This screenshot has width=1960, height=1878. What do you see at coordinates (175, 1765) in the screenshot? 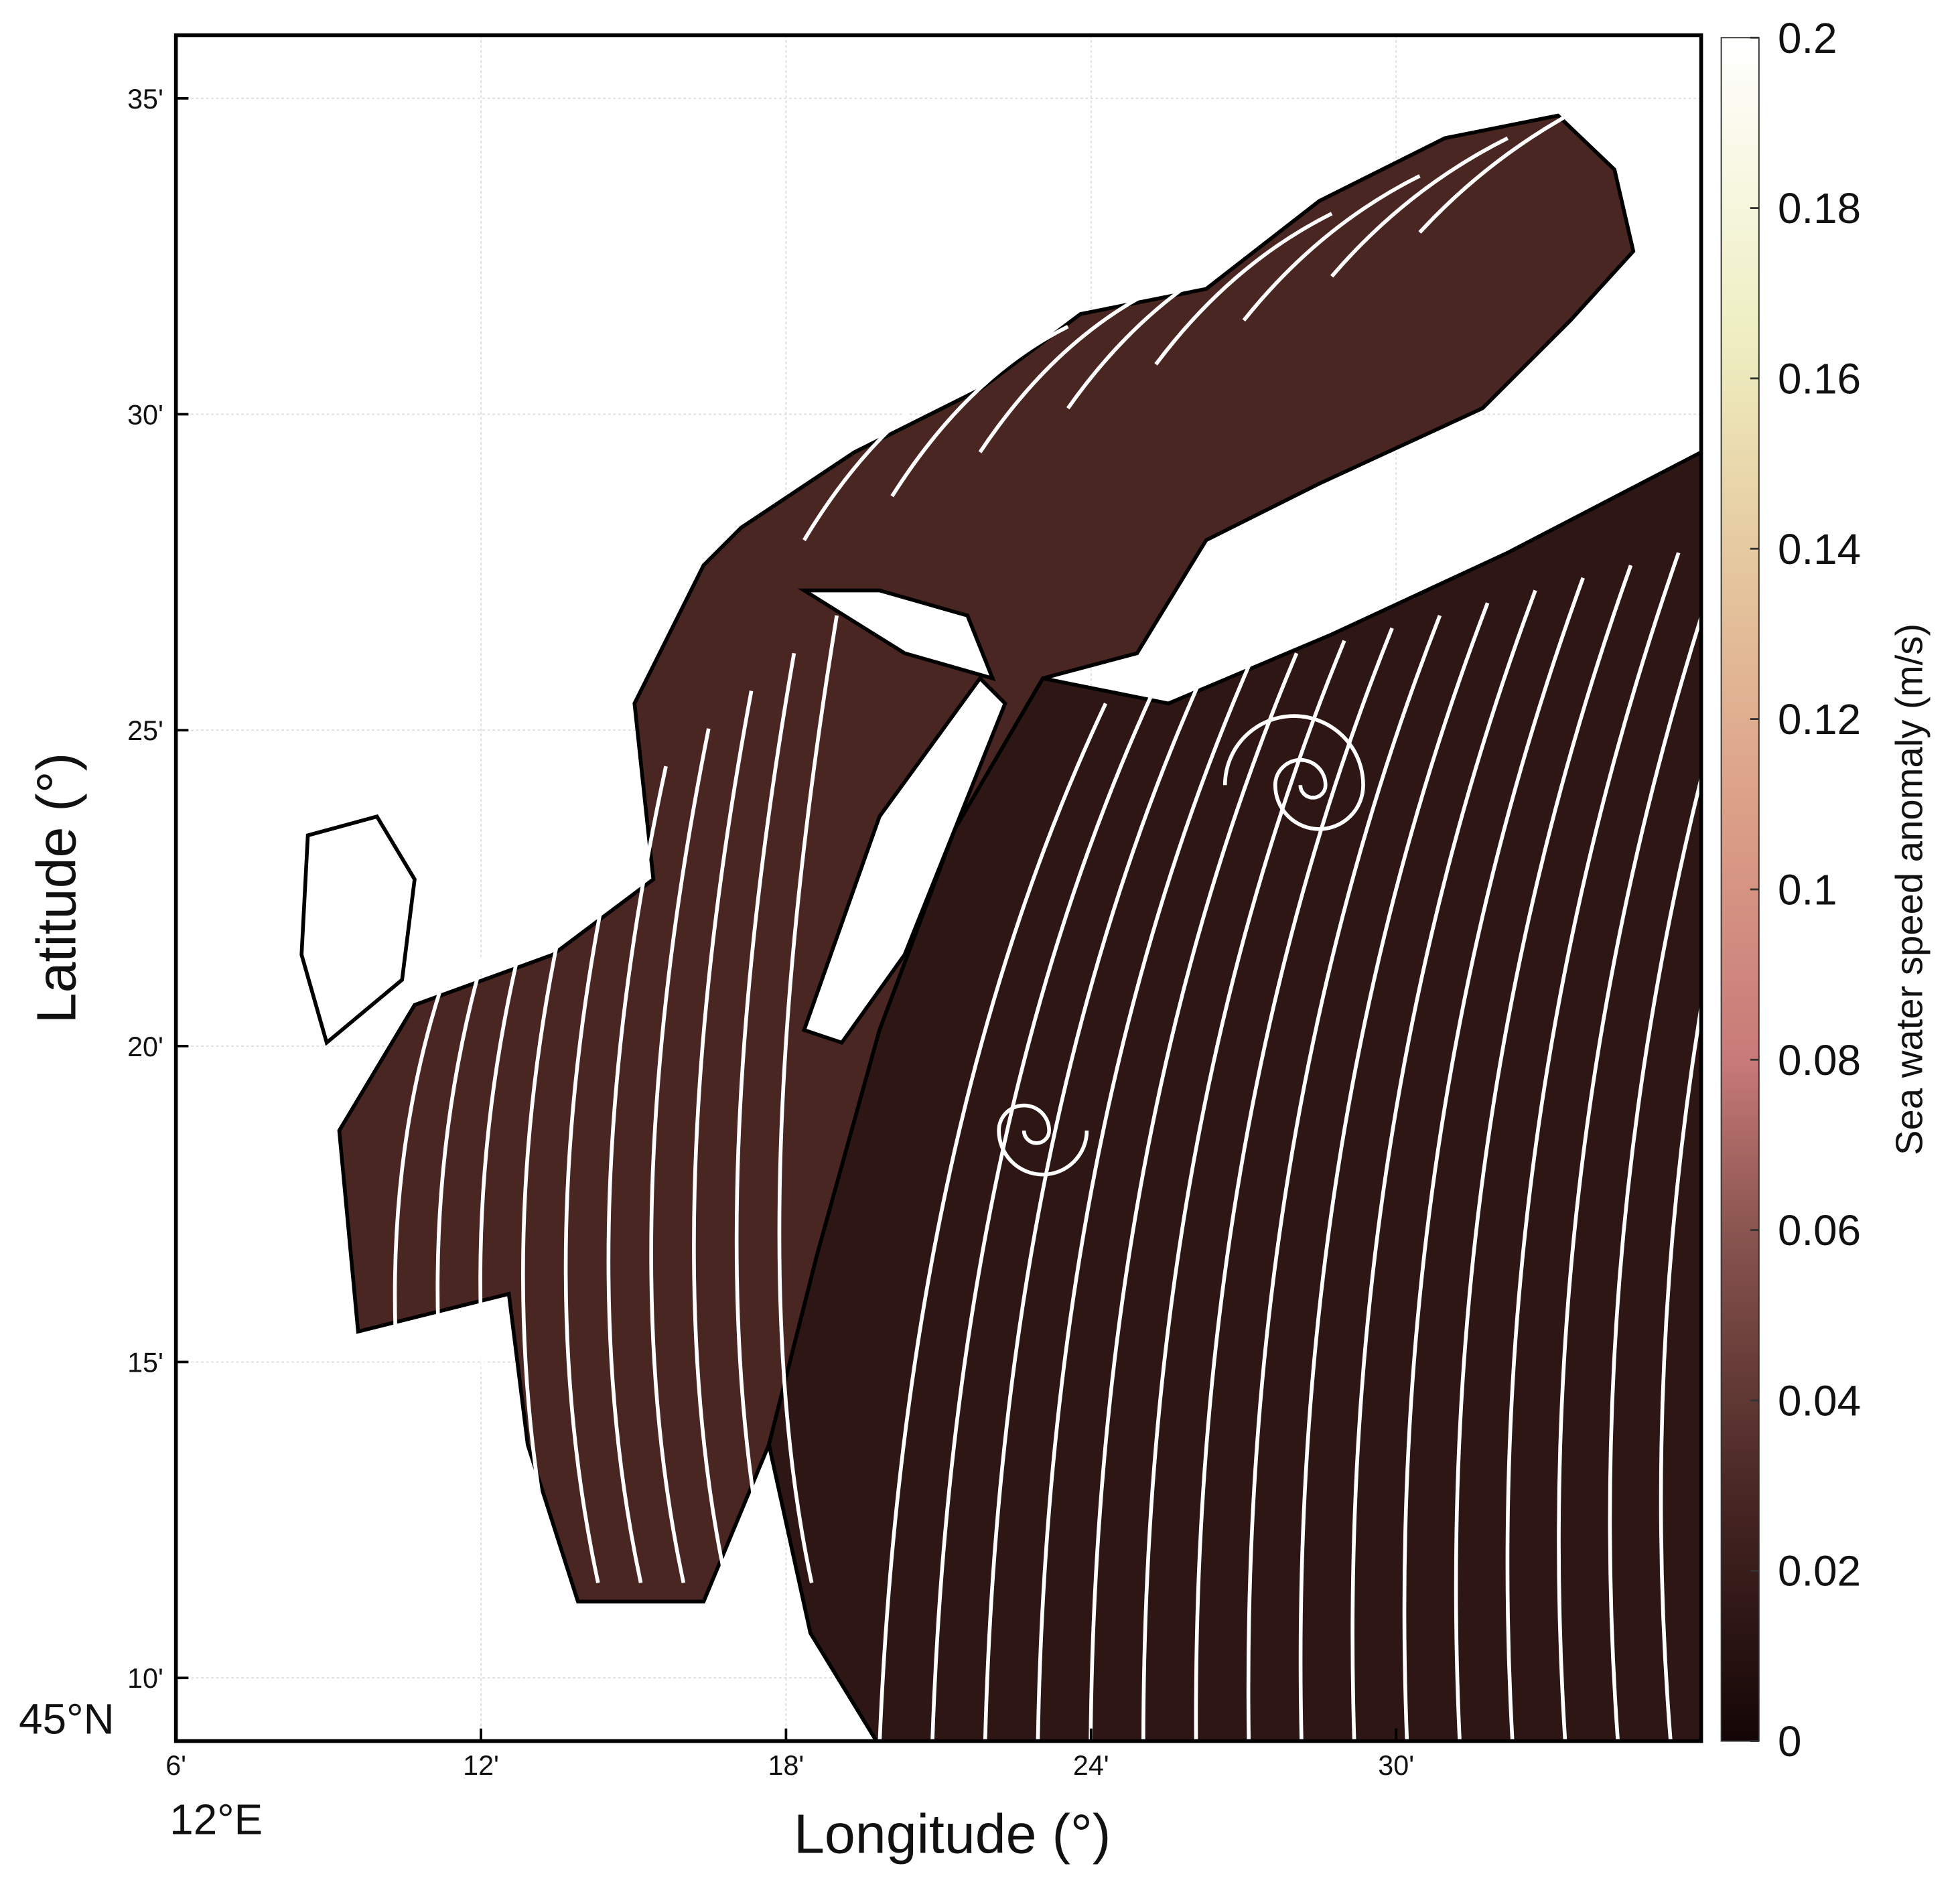
I see `x-tick-label: 6'` at bounding box center [175, 1765].